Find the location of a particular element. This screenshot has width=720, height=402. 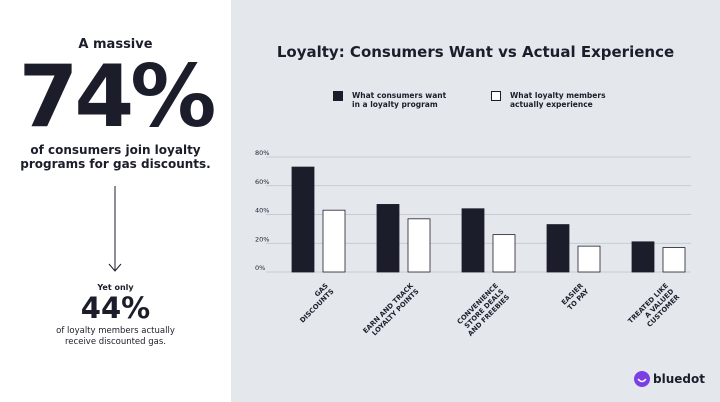

yet-only-text: Yet only is located at coordinates (115, 287).